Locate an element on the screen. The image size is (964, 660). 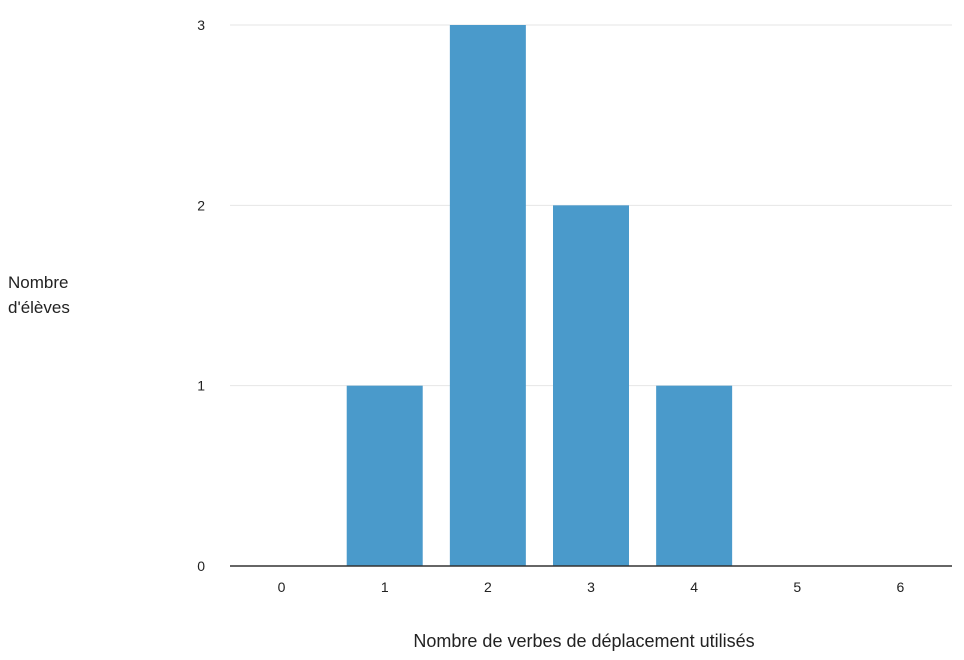
x-tick-label: 1 is located at coordinates (385, 587).